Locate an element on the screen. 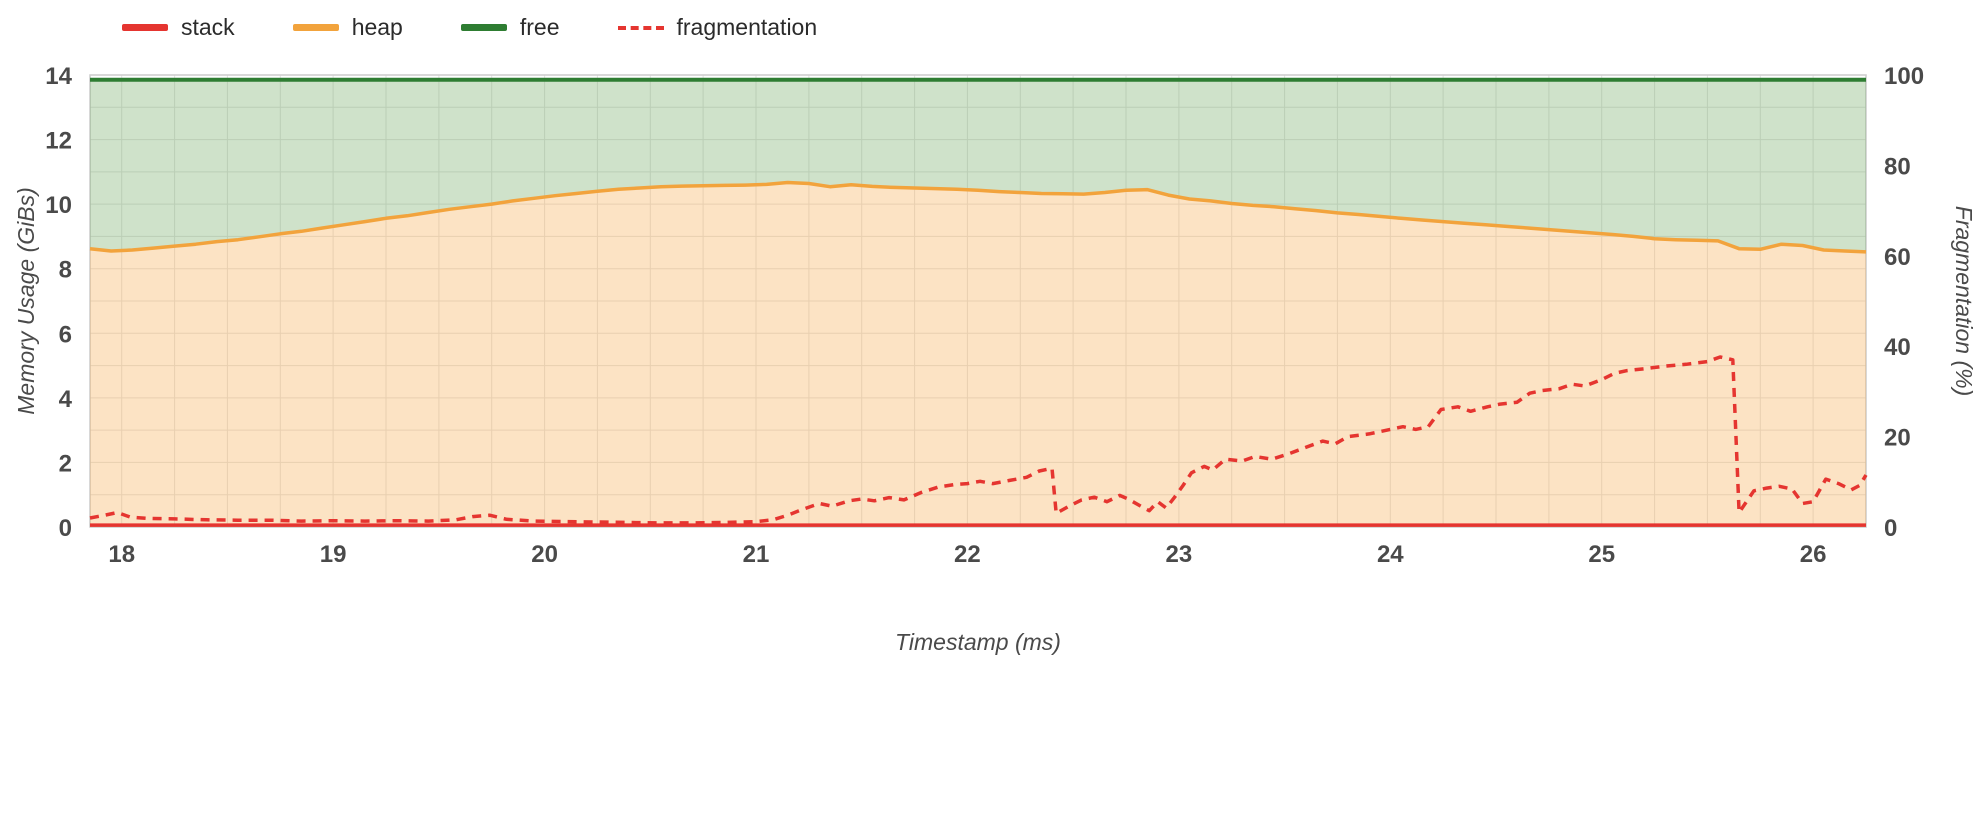 The width and height of the screenshot is (1988, 814). legend-label-fragmentation: fragmentation is located at coordinates (747, 27).